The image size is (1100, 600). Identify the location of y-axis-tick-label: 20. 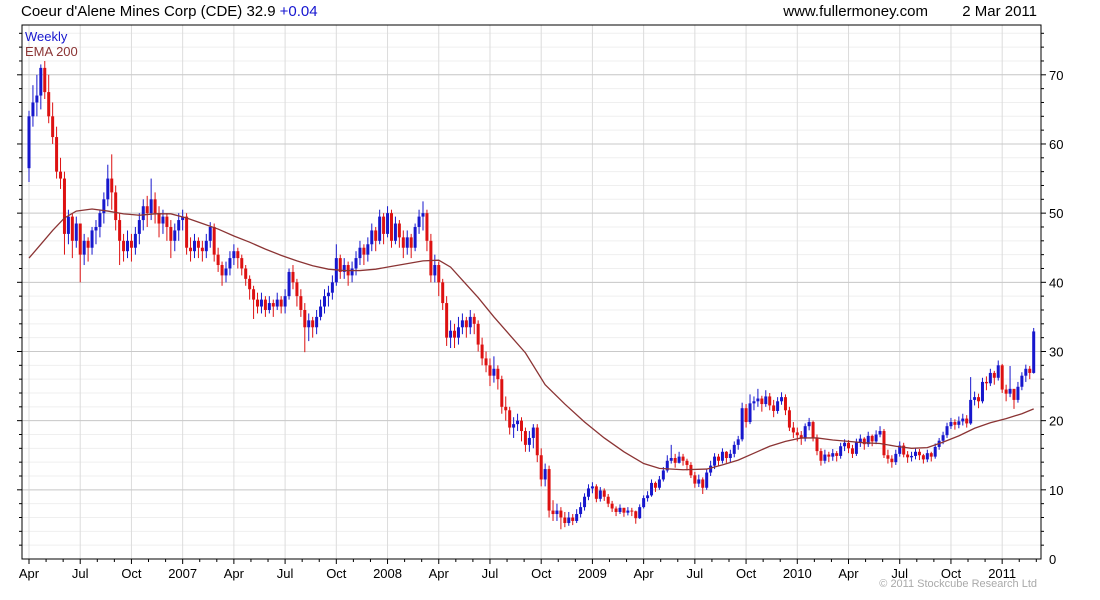
(1056, 421).